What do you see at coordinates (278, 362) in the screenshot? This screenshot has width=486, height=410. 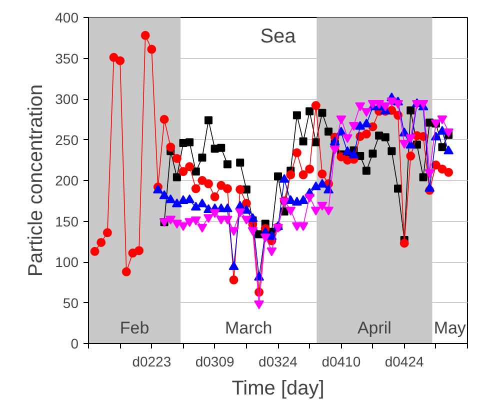 I see `x-tick-label: d0324` at bounding box center [278, 362].